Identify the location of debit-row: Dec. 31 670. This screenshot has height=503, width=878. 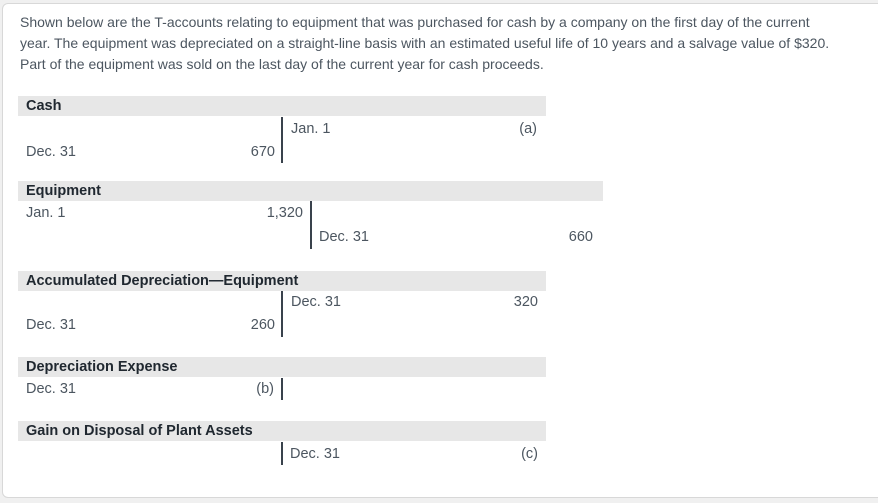
(439, 151).